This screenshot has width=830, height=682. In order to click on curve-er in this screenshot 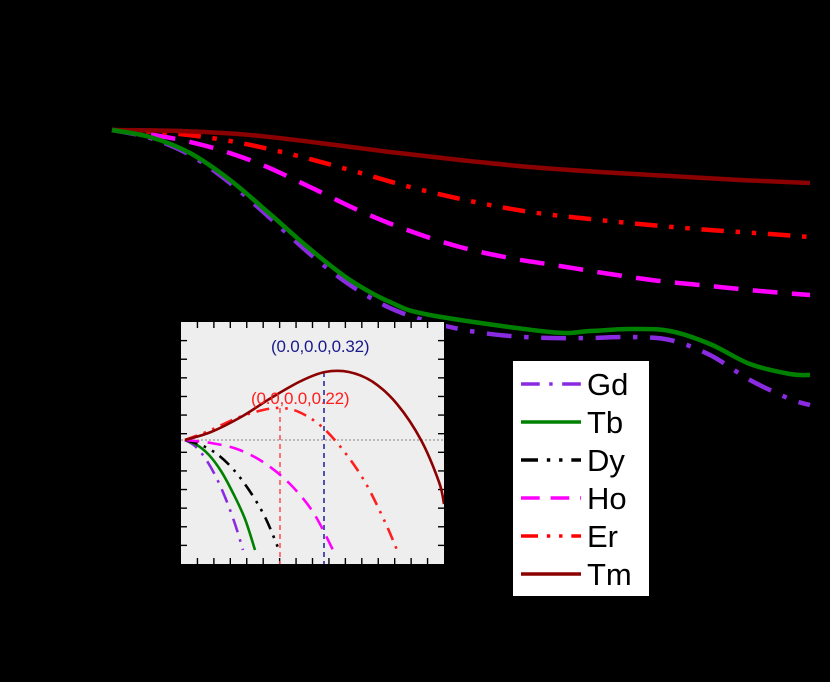, I will do `click(461, 183)`.